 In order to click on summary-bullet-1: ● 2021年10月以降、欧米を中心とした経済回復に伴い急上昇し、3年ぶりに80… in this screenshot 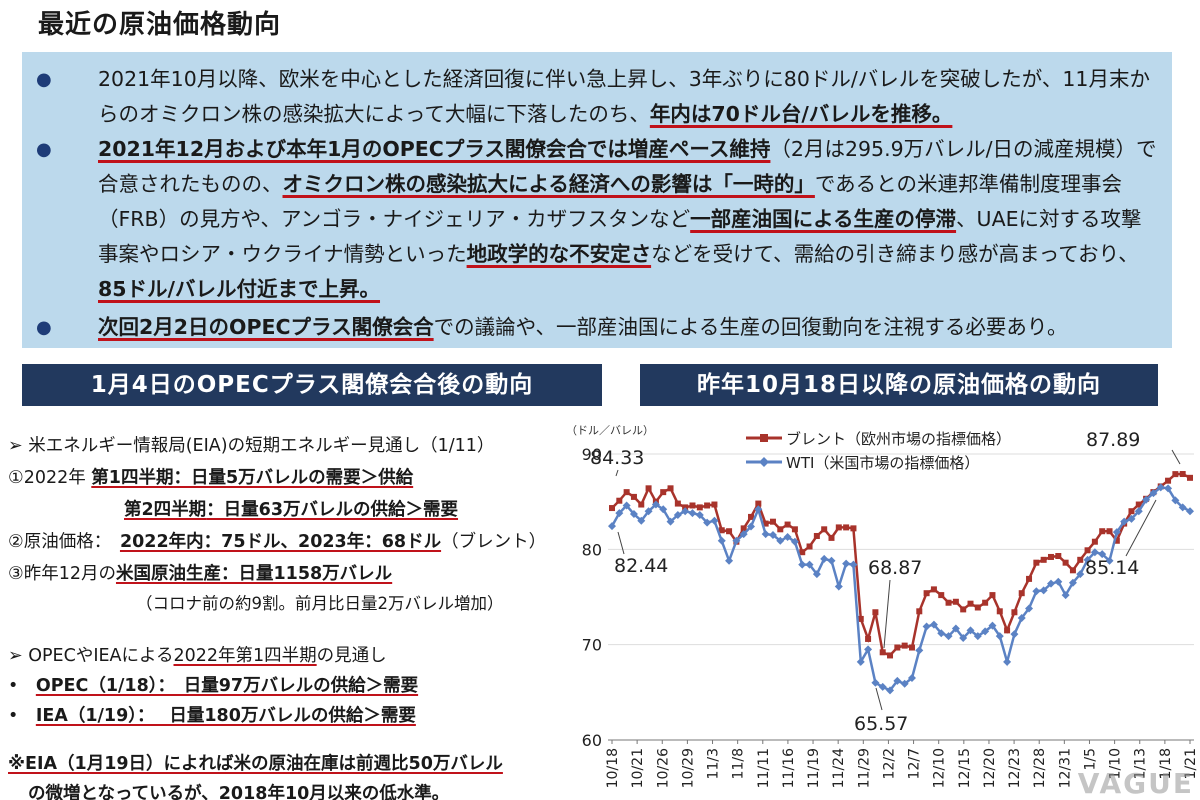, I will do `click(598, 97)`.